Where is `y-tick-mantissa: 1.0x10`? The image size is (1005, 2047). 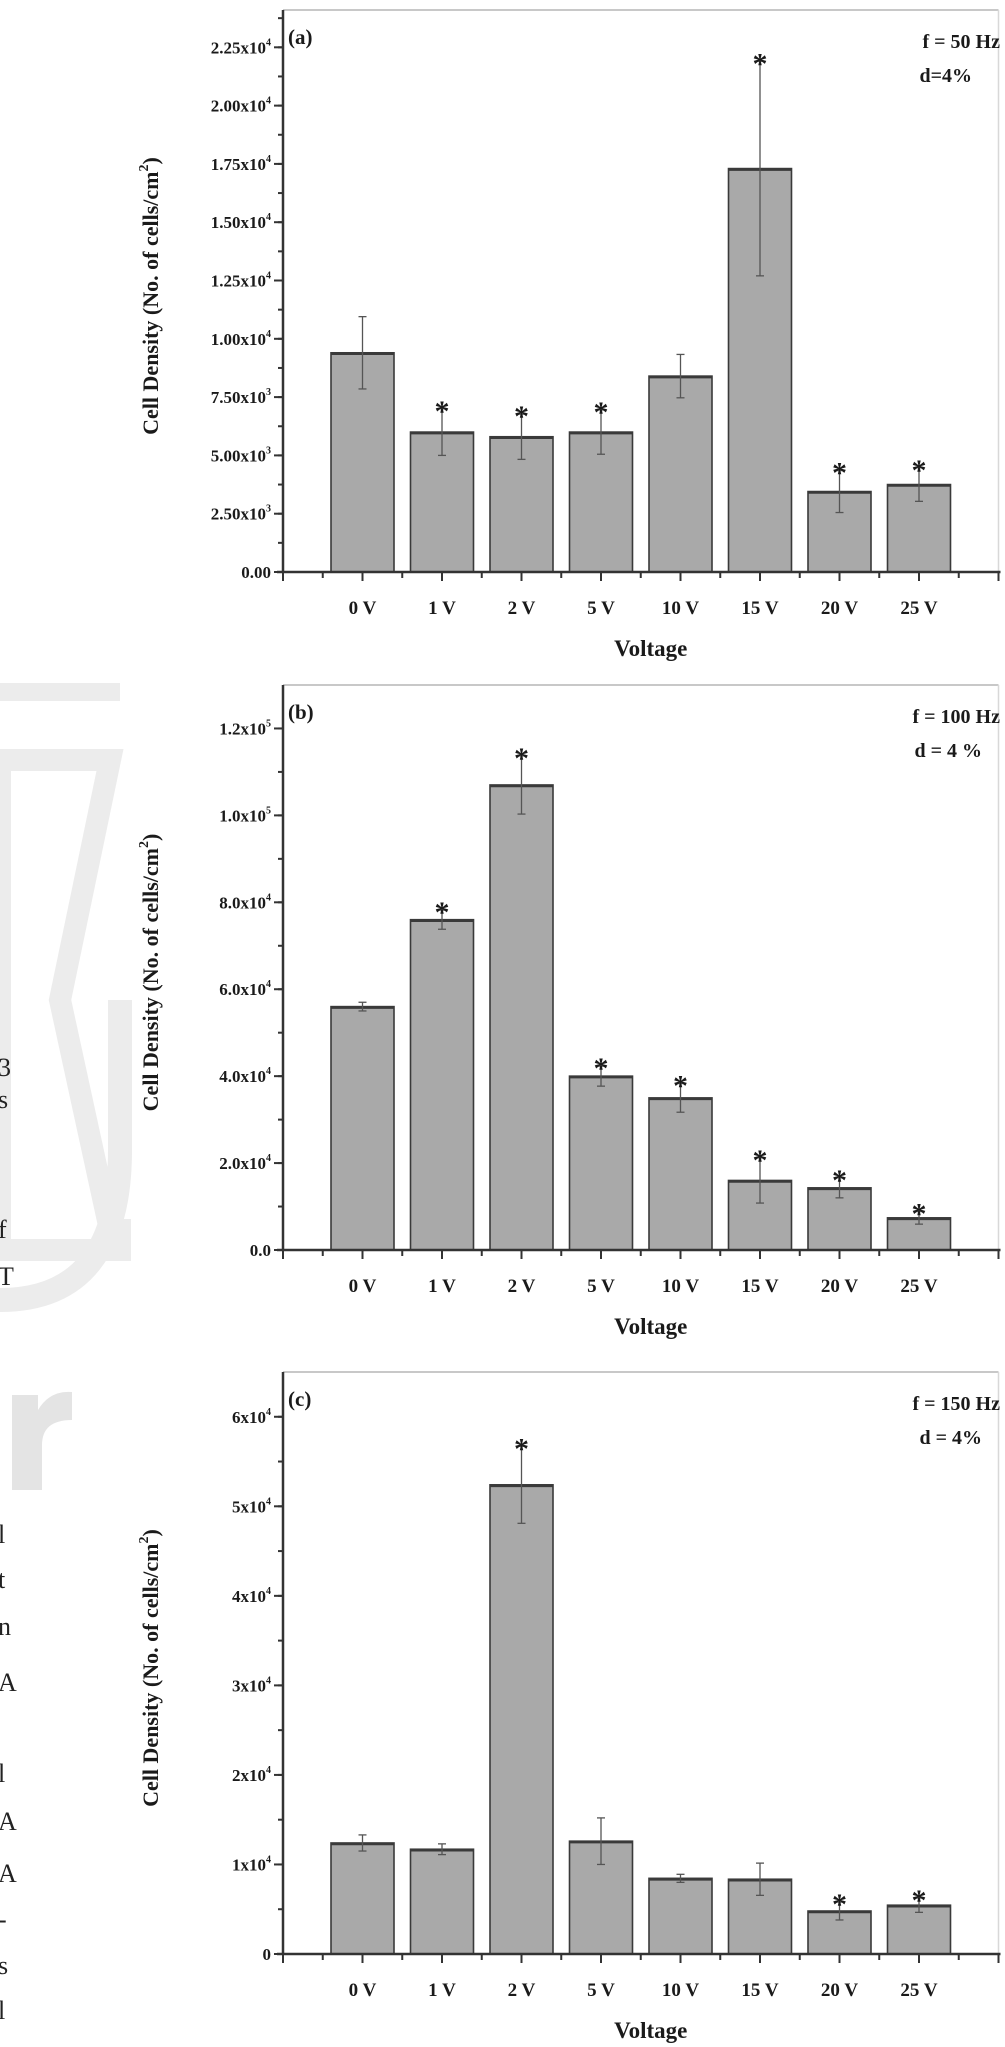
y-tick-mantissa: 1.0x10 is located at coordinates (242, 815).